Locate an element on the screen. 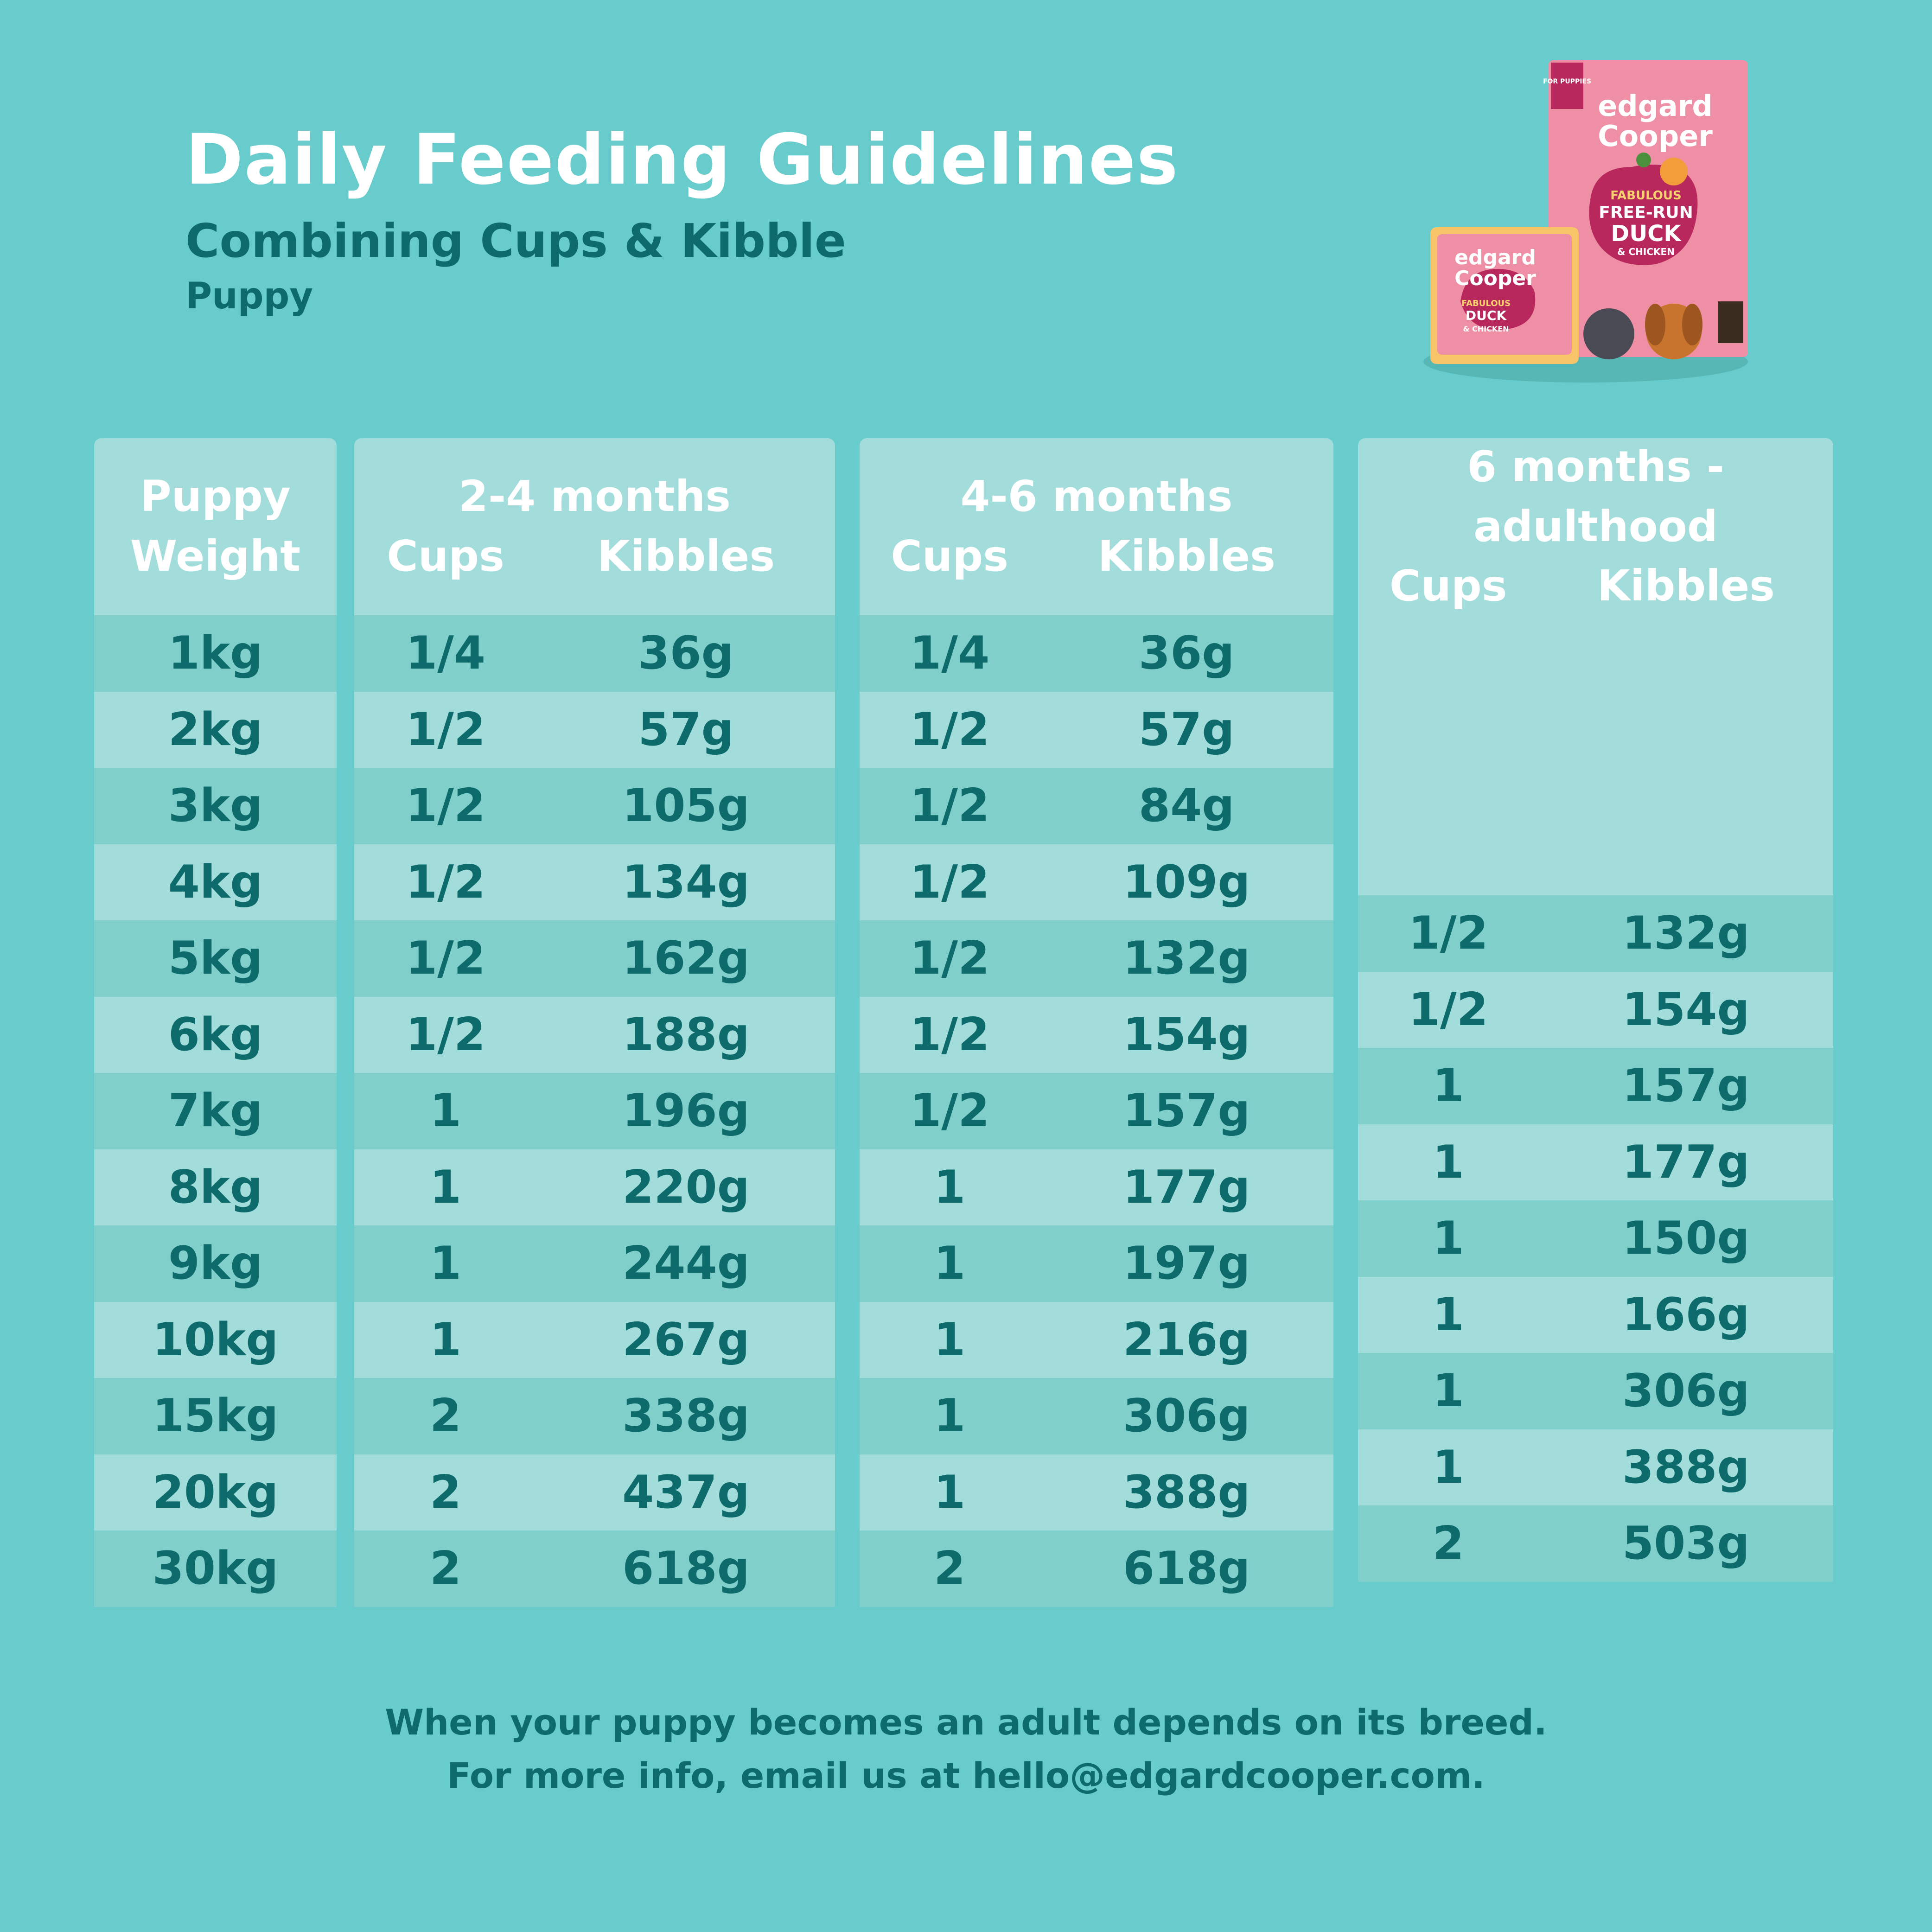 This screenshot has height=1932, width=1932. svg-text: edgard is located at coordinates (1655, 106).